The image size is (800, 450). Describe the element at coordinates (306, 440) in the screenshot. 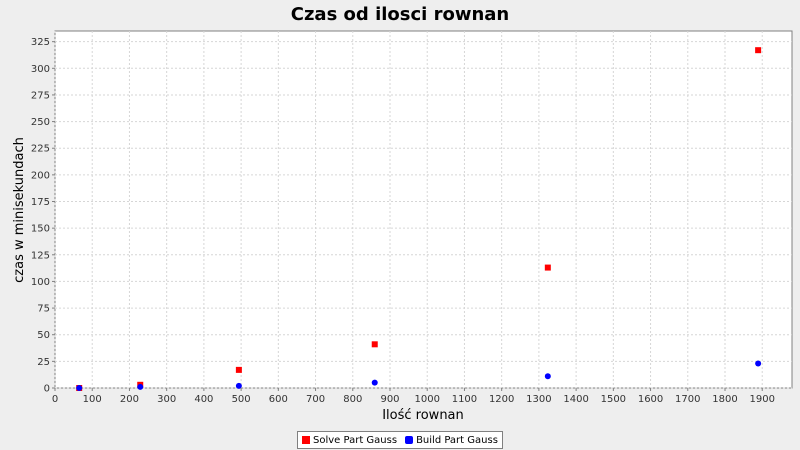

I see `legend-swatch-solve` at that location.